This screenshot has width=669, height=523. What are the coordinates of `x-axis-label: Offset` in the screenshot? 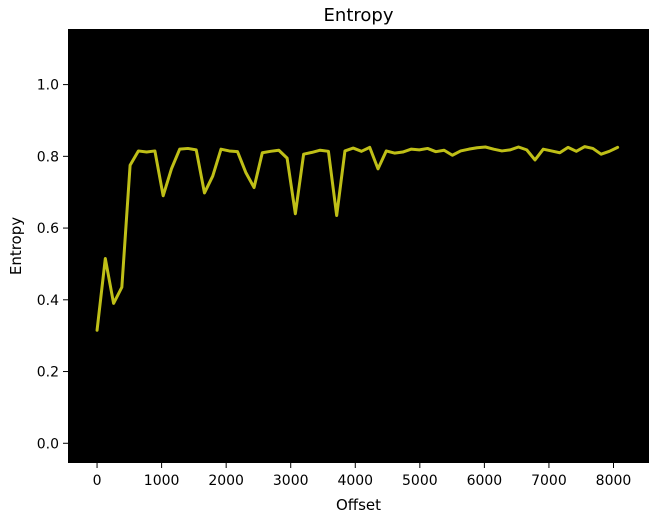 It's located at (358, 505).